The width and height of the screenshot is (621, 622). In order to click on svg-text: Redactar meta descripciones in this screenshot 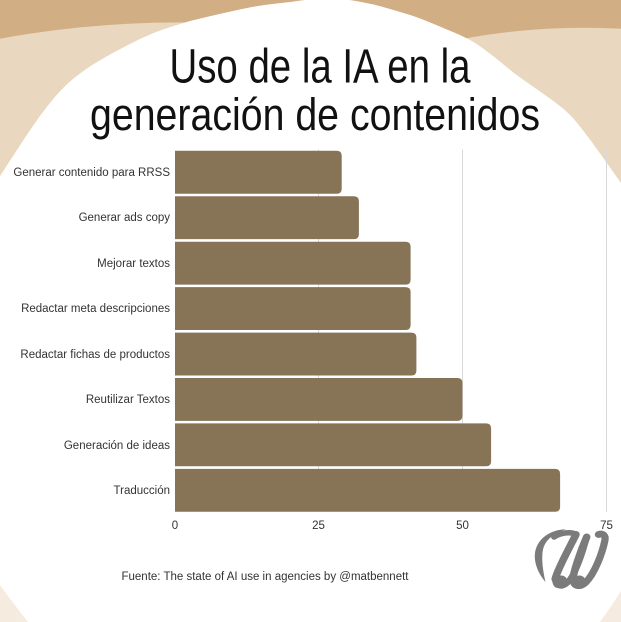, I will do `click(95, 309)`.